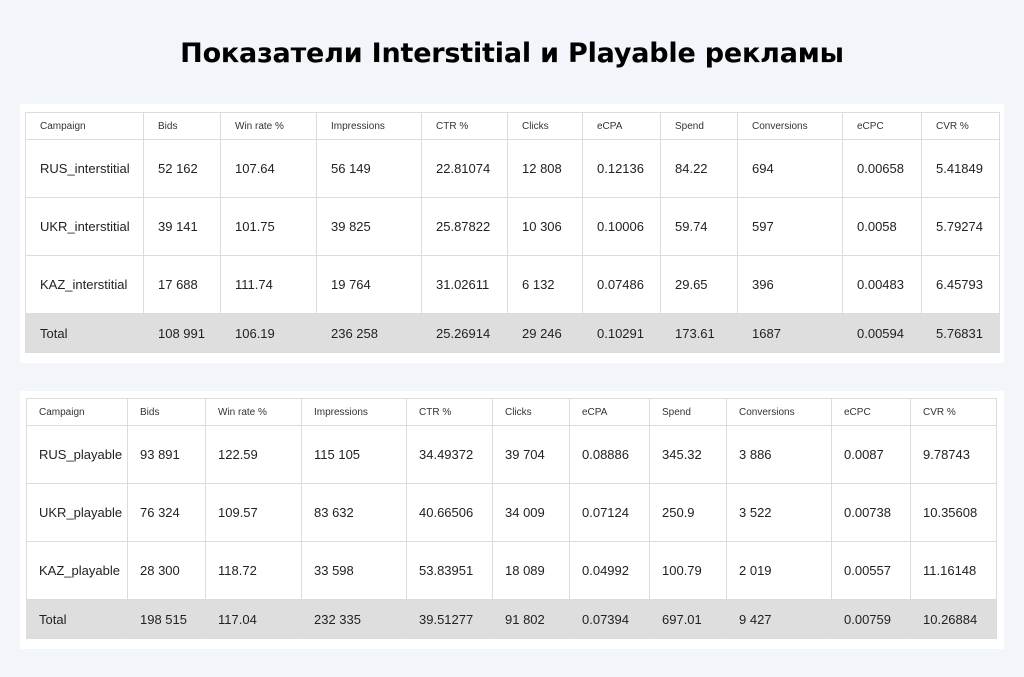 The image size is (1024, 677). Describe the element at coordinates (953, 454) in the screenshot. I see `metric-cell: 9.78743` at that location.